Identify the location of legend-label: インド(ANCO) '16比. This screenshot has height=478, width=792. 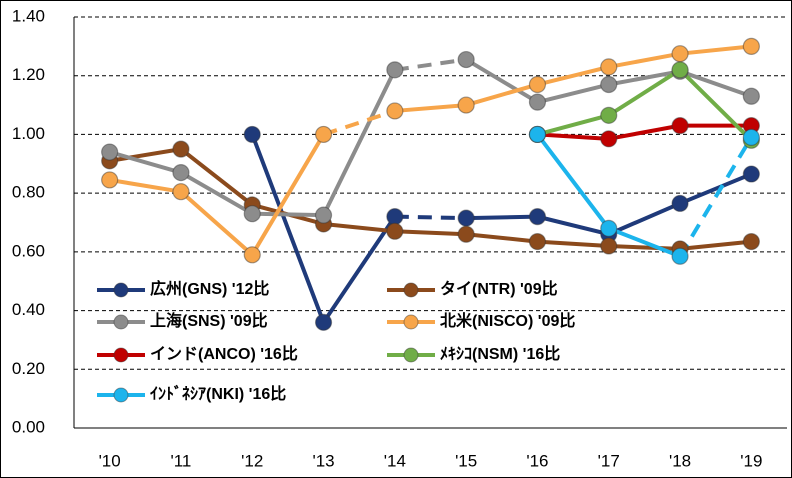
(224, 354).